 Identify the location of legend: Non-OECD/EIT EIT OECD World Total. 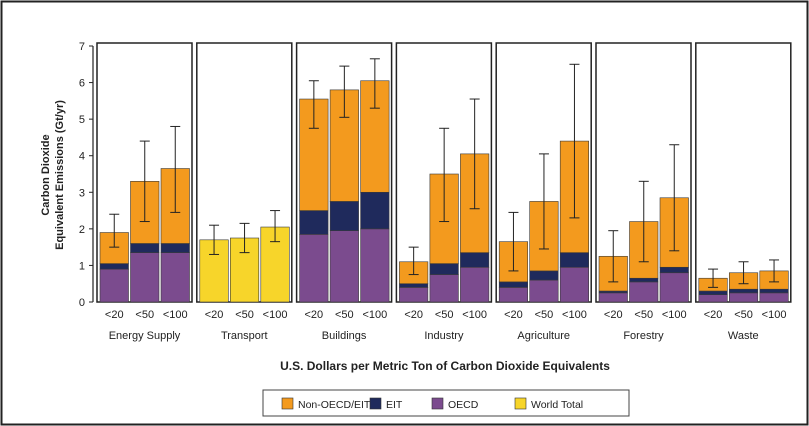
(446, 403).